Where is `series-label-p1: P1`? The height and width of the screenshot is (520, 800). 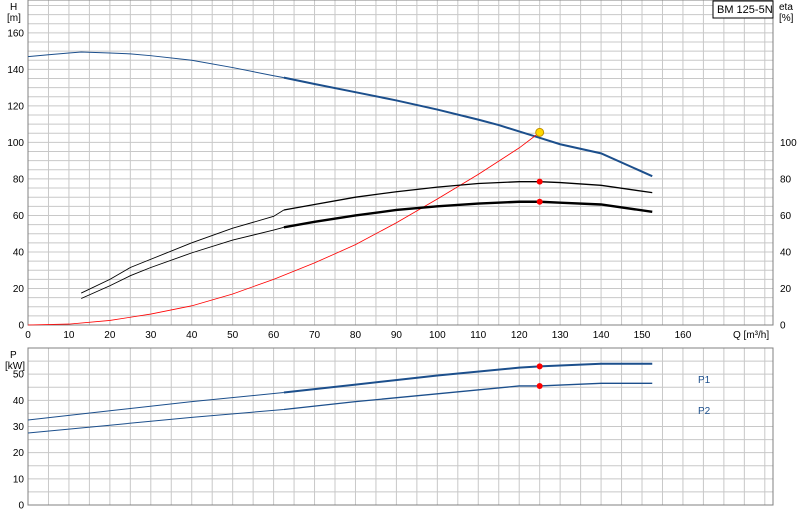 series-label-p1: P1 is located at coordinates (704, 380).